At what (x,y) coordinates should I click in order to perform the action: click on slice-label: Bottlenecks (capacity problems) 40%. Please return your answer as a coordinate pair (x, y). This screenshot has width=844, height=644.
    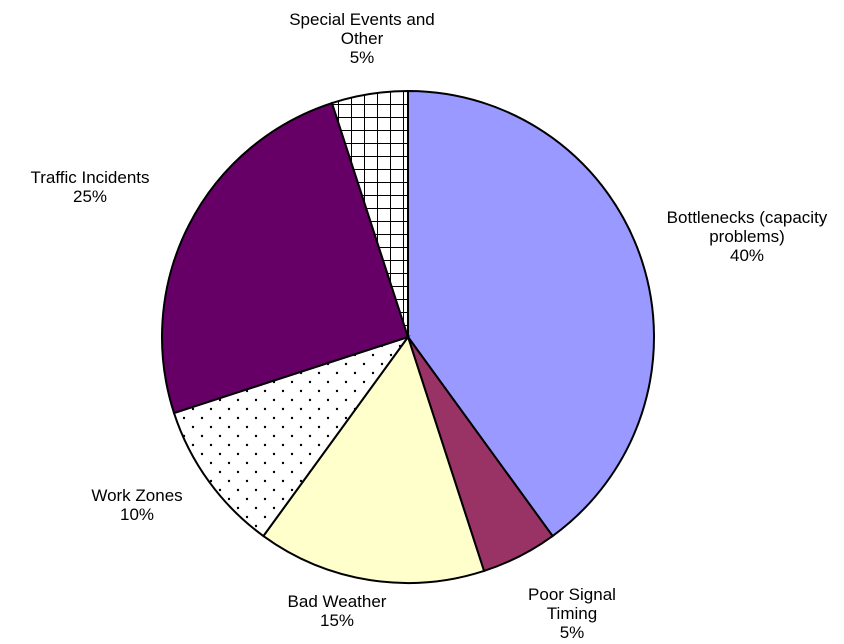
    Looking at the image, I should click on (747, 236).